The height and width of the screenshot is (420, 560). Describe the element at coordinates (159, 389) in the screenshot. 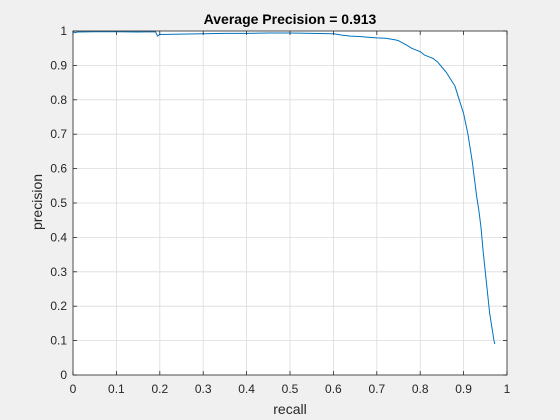

I see `x-tick-label: 0.2` at that location.